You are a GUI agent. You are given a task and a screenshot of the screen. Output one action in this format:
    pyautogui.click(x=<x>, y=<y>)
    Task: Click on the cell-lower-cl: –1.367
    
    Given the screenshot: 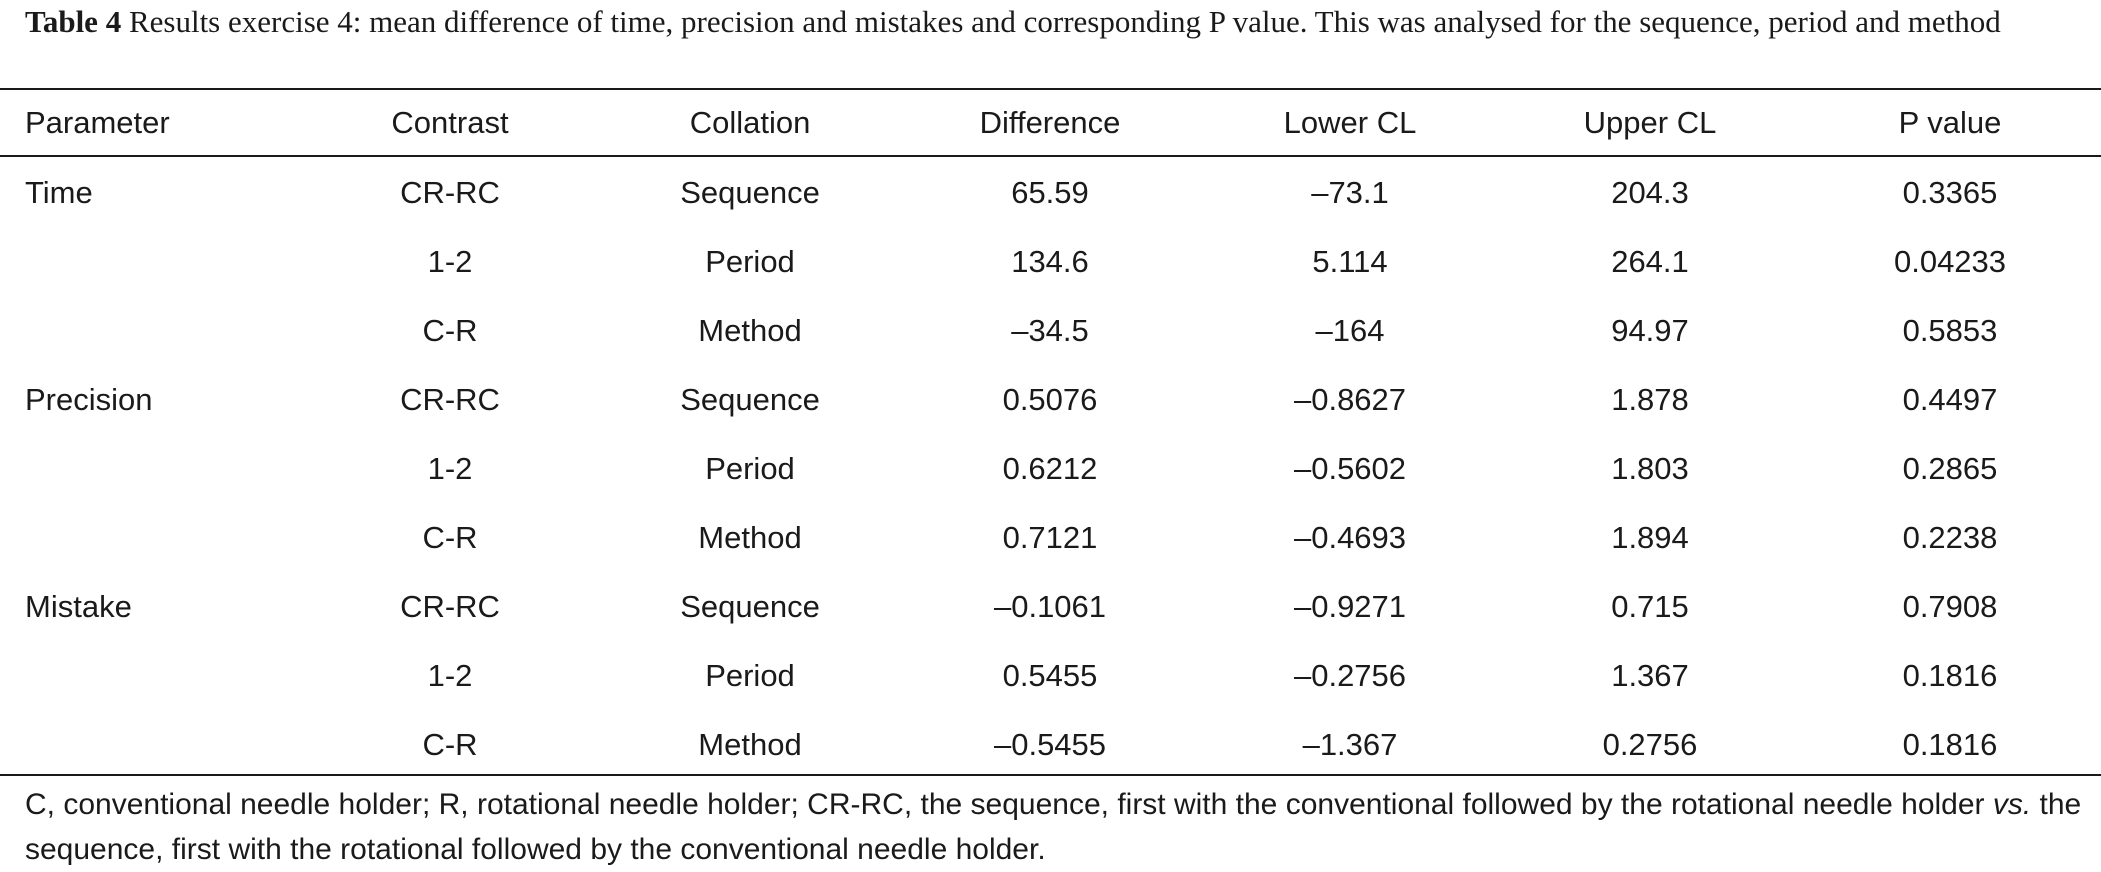 What is the action you would take?
    pyautogui.click(x=1350, y=744)
    